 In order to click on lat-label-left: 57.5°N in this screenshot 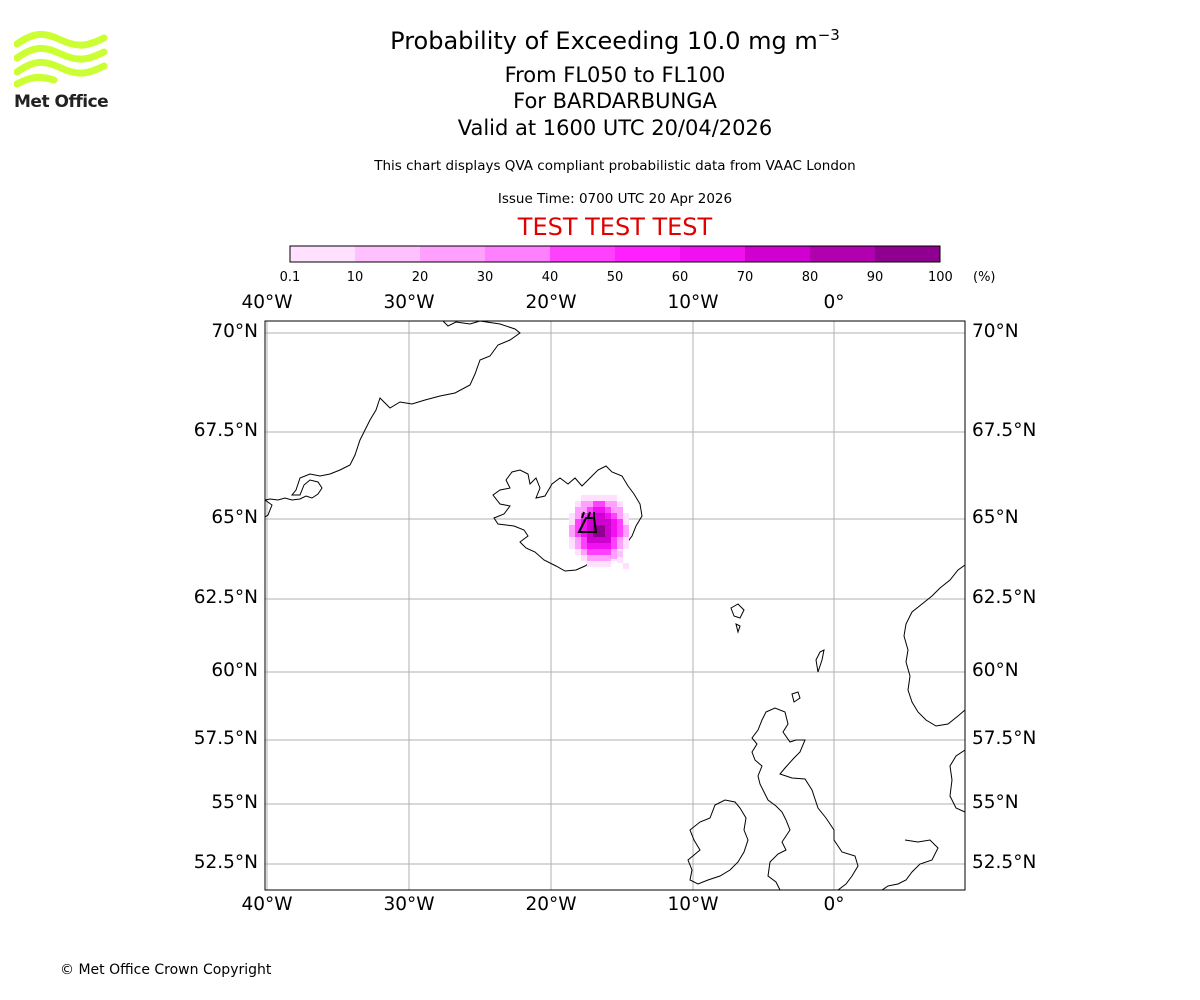, I will do `click(225, 738)`.